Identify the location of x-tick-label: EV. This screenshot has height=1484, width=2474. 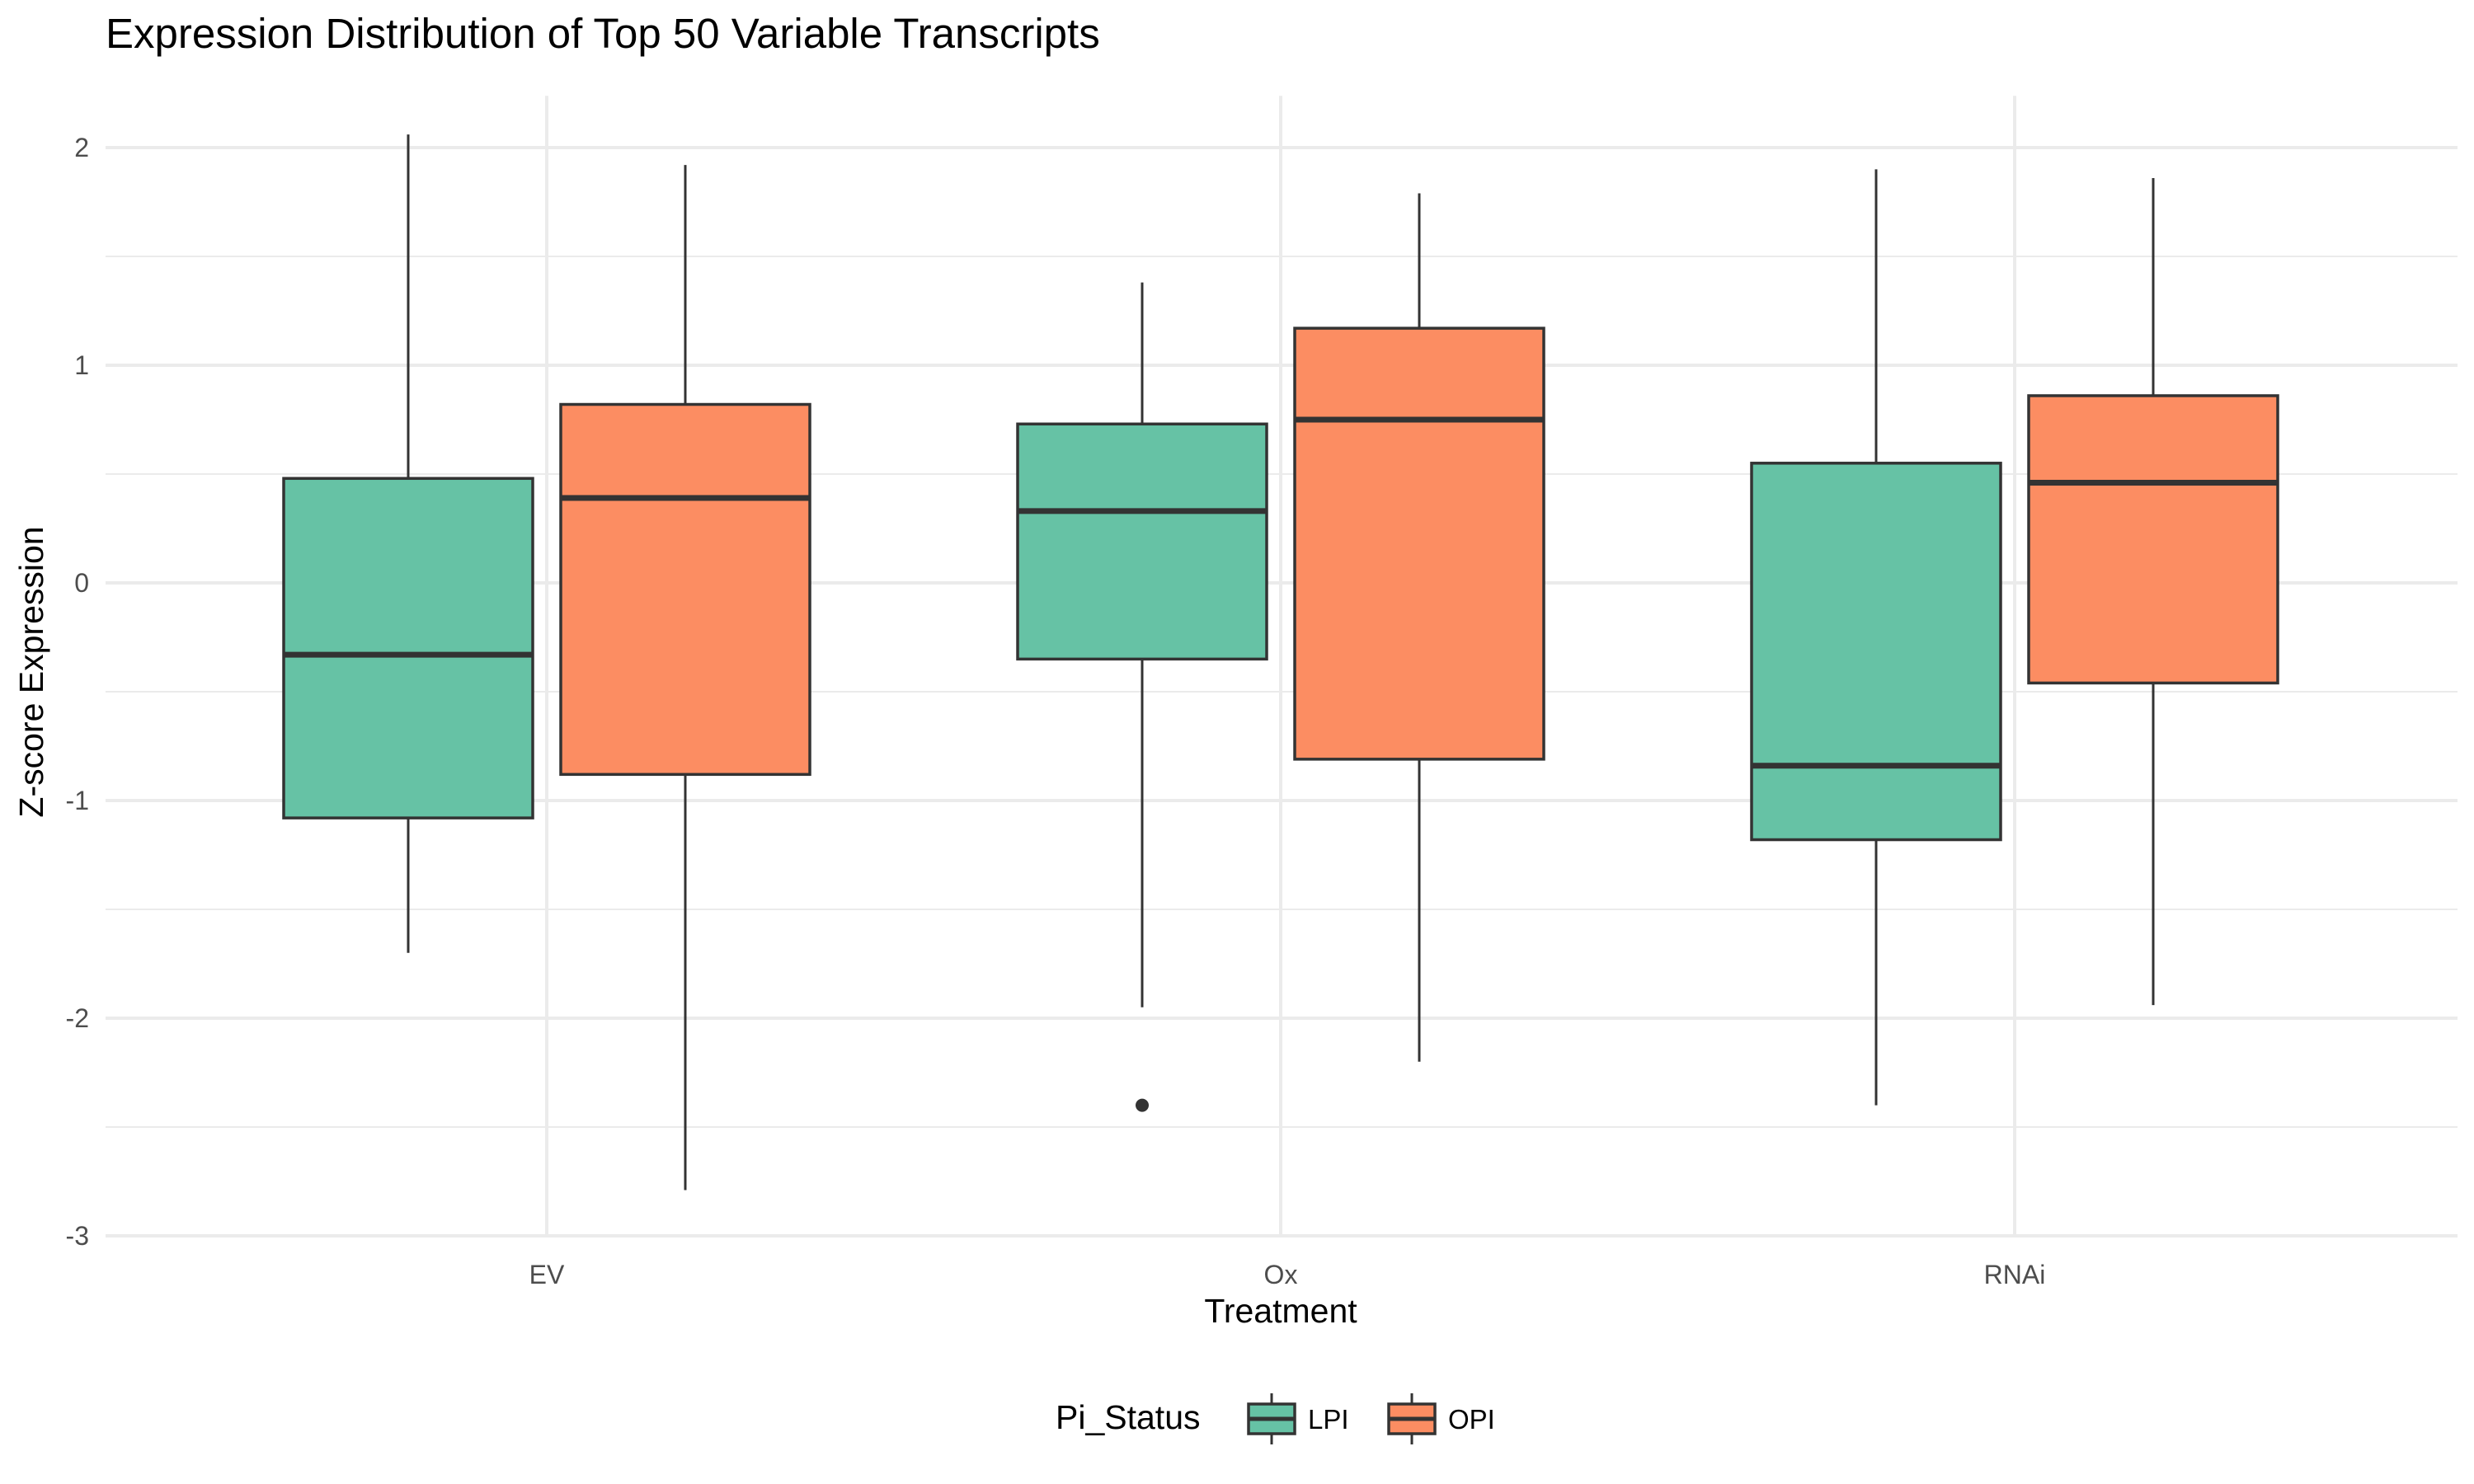
(547, 1274).